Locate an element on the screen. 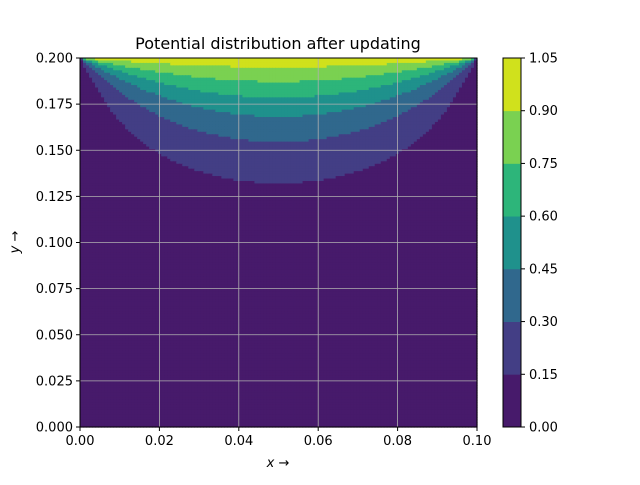 This screenshot has width=640, height=485. x-axis-label: x → is located at coordinates (278, 463).